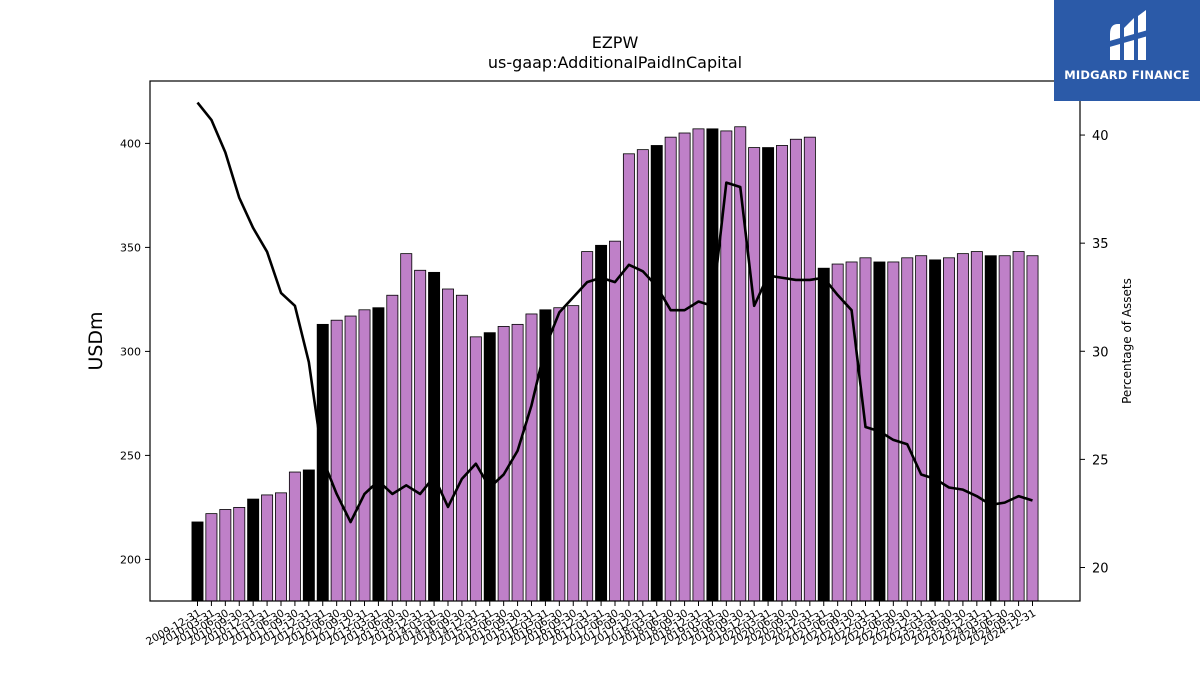  Describe the element at coordinates (1100, 460) in the screenshot. I see `y2-tick-label: 25` at that location.